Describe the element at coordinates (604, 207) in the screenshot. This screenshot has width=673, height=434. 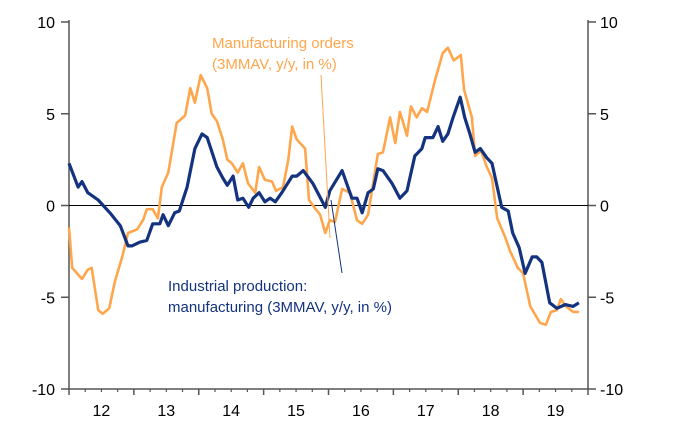
I see `right-y-tick-label: 0` at that location.